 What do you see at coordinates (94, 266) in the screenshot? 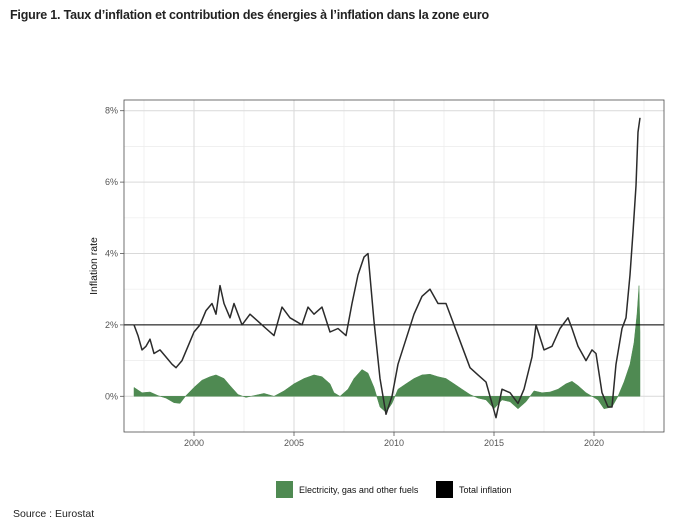
I see `y-axis-title: Inflation rate` at bounding box center [94, 266].